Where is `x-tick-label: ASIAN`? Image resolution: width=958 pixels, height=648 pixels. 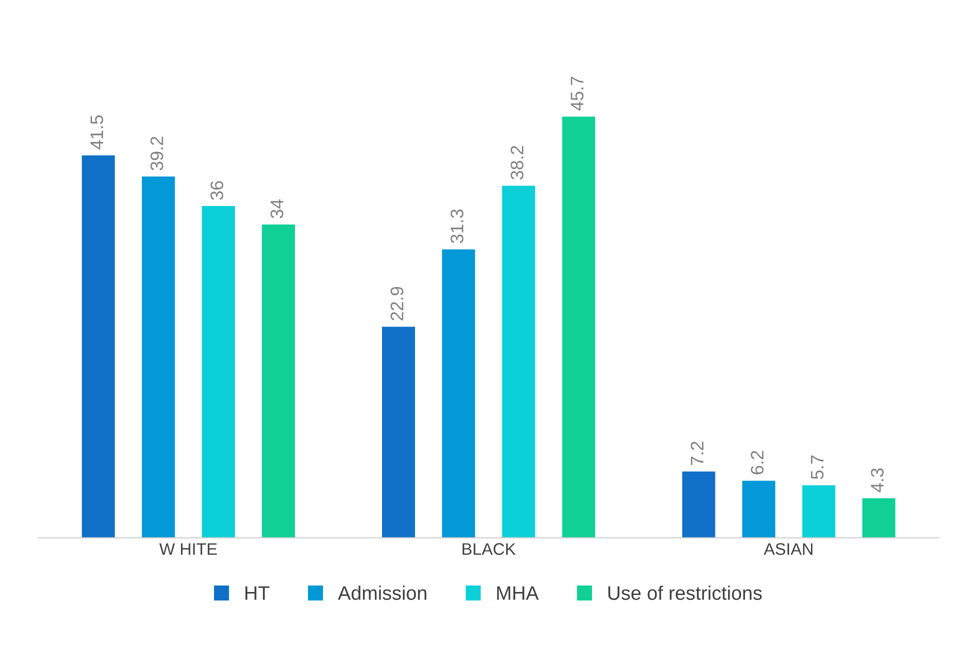 x-tick-label: ASIAN is located at coordinates (788, 549).